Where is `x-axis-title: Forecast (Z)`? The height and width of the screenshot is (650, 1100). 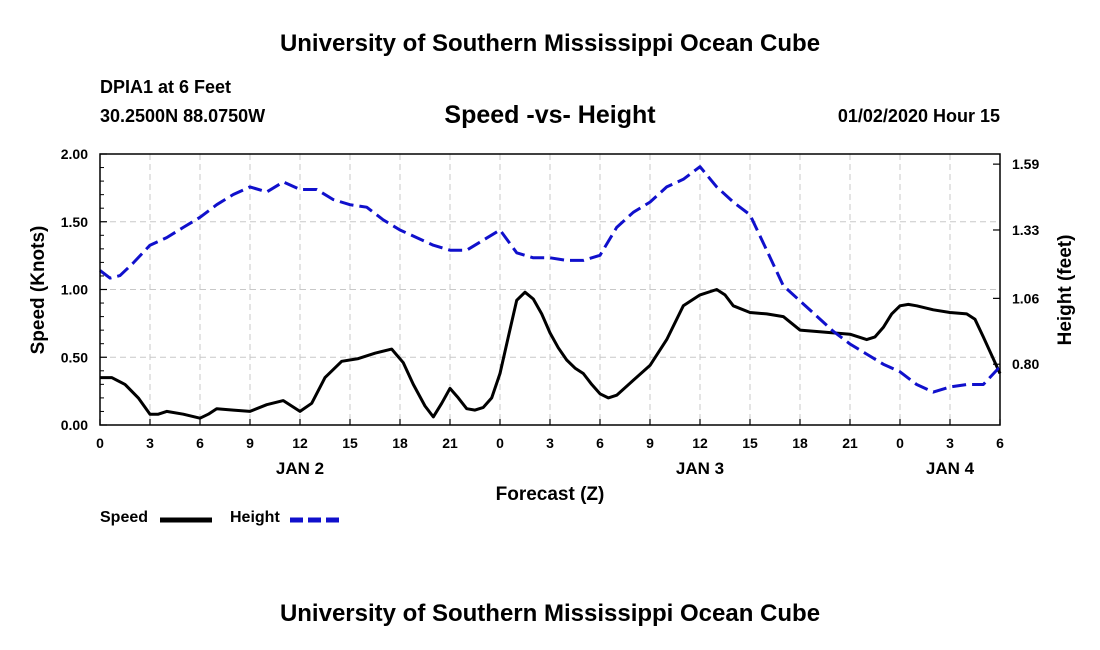 x-axis-title: Forecast (Z) is located at coordinates (550, 494).